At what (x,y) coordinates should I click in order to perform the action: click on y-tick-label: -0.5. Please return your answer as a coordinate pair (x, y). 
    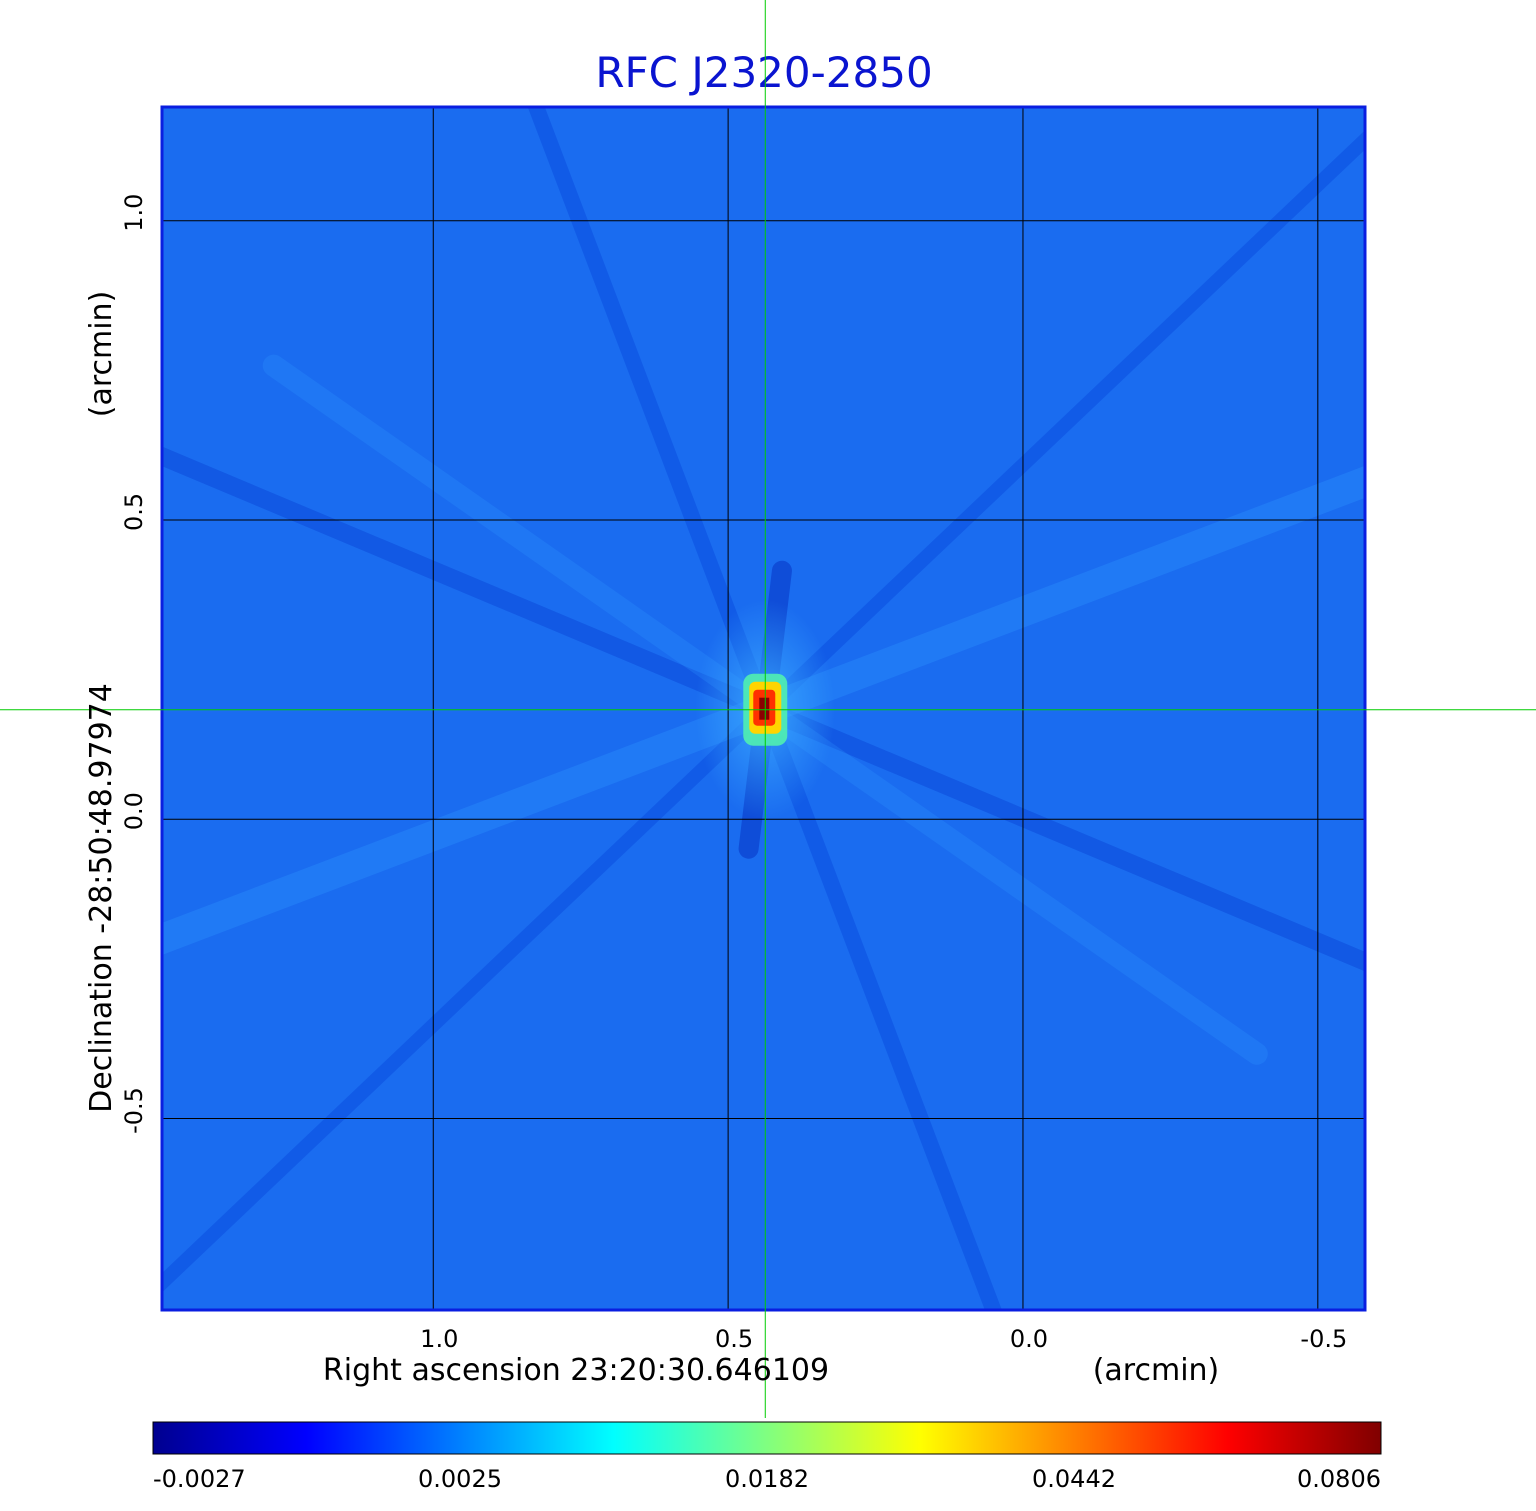
    Looking at the image, I should click on (134, 1110).